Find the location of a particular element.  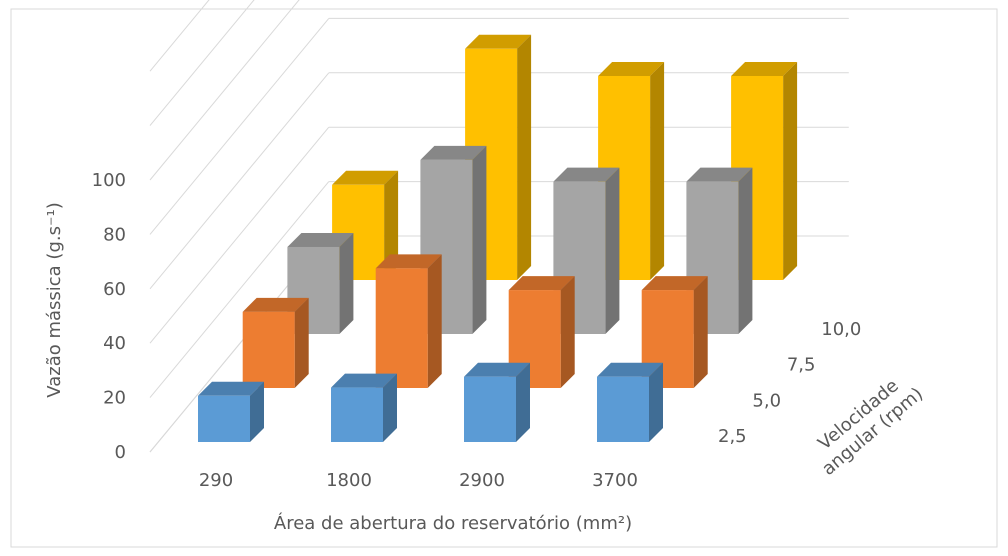

y-tick-label: 20 is located at coordinates (114, 398).